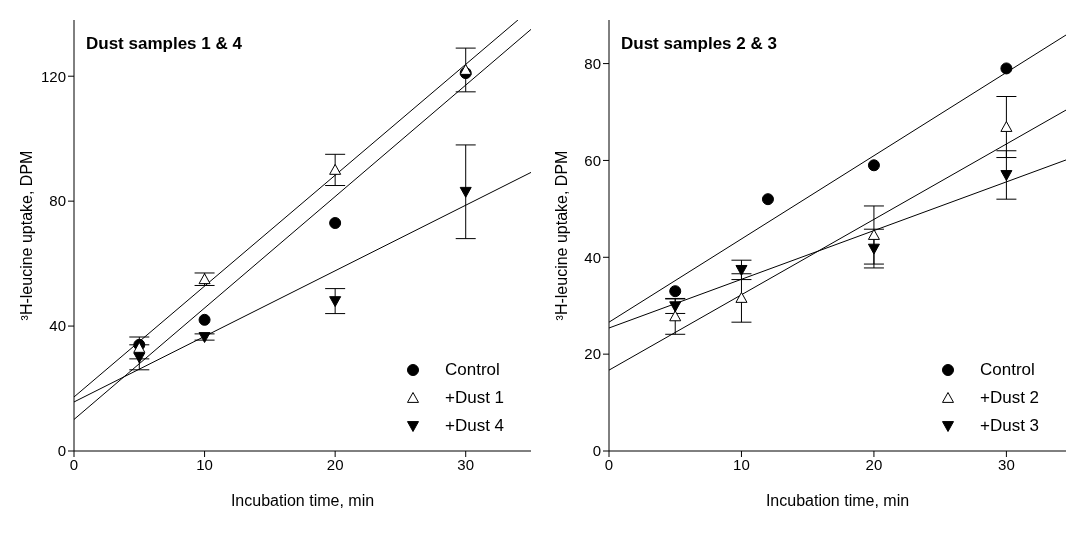 This screenshot has width=1085, height=533. Describe the element at coordinates (164, 44) in the screenshot. I see `text: Dust samples 1 & 4` at that location.